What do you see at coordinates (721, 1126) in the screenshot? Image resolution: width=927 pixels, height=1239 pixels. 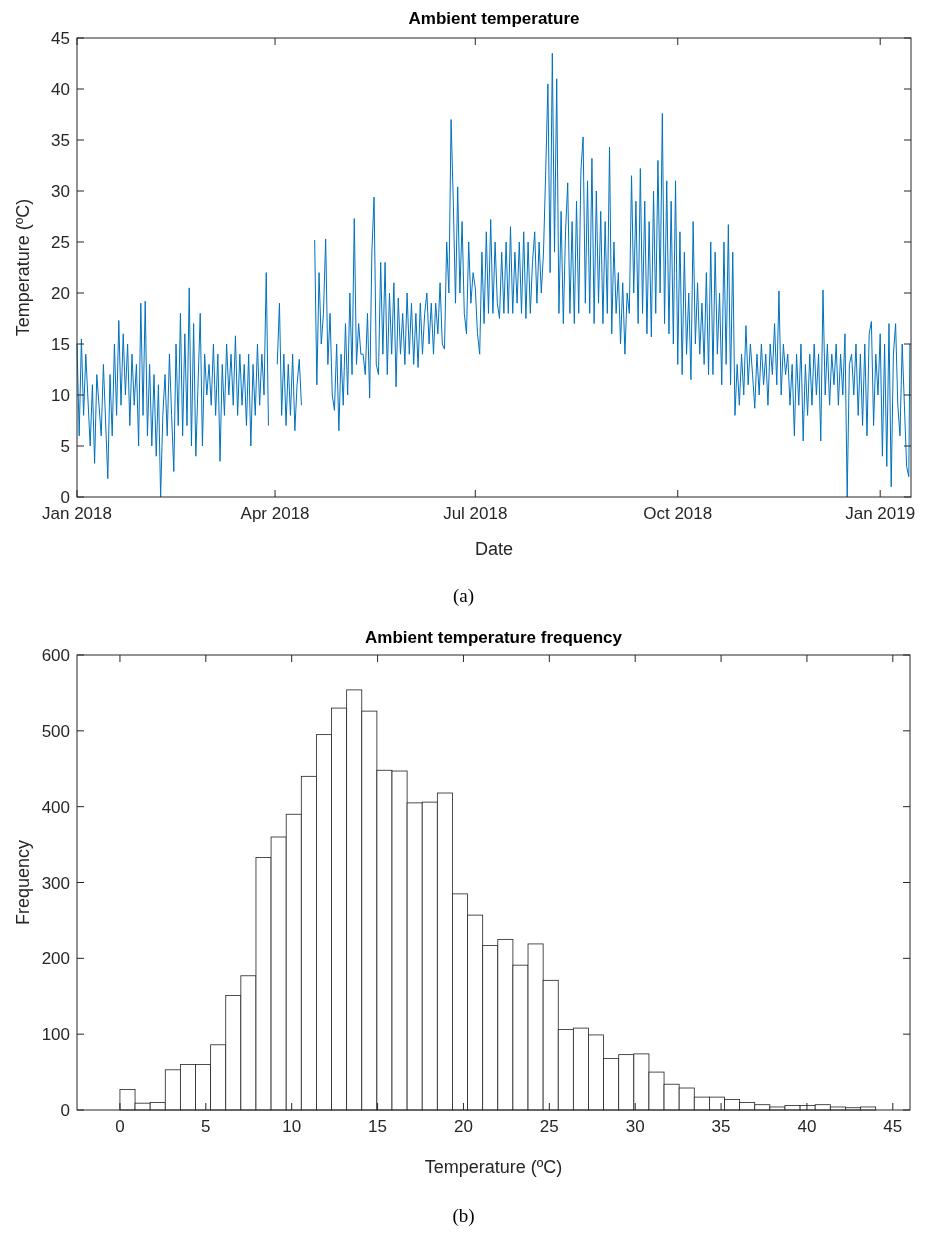 I see `x-tick-label: 35` at bounding box center [721, 1126].